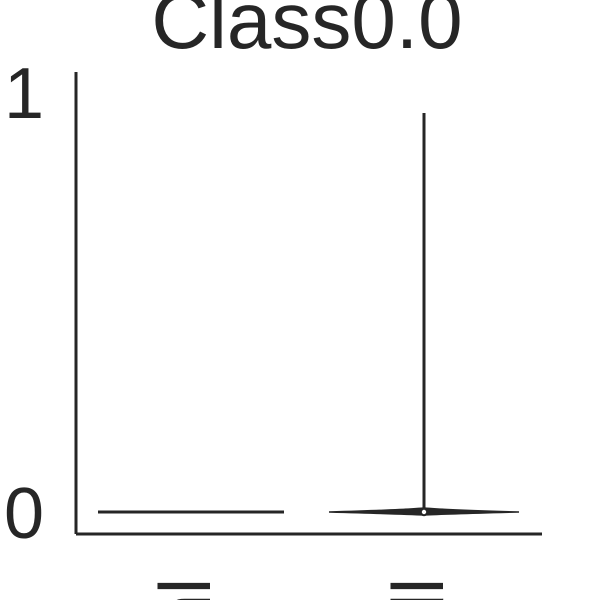  Describe the element at coordinates (186, 589) in the screenshot. I see `x-tick-label: ml` at that location.